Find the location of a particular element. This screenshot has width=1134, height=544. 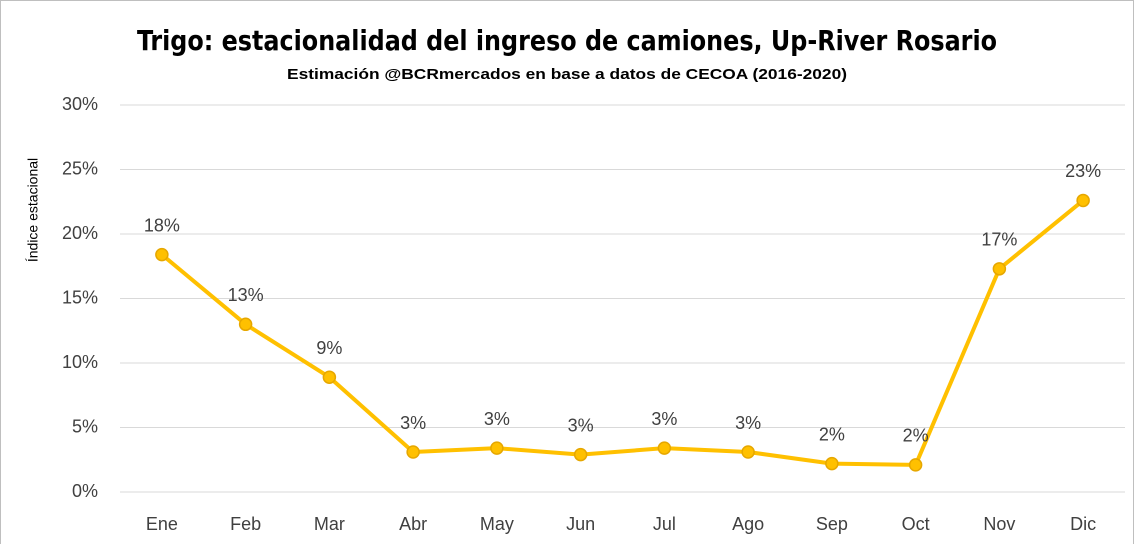

y-axis-label: Índice estacional is located at coordinates (33, 210).